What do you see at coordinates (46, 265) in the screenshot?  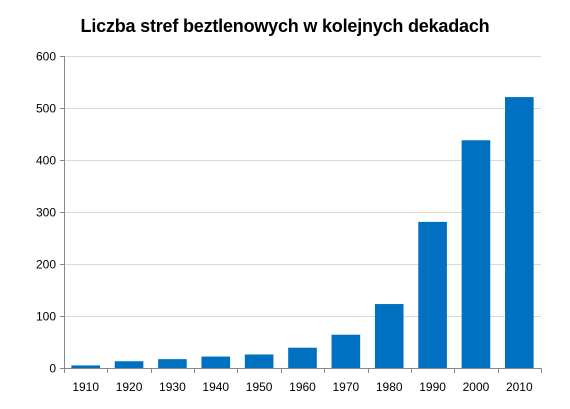 I see `y-tick-label: 200` at bounding box center [46, 265].